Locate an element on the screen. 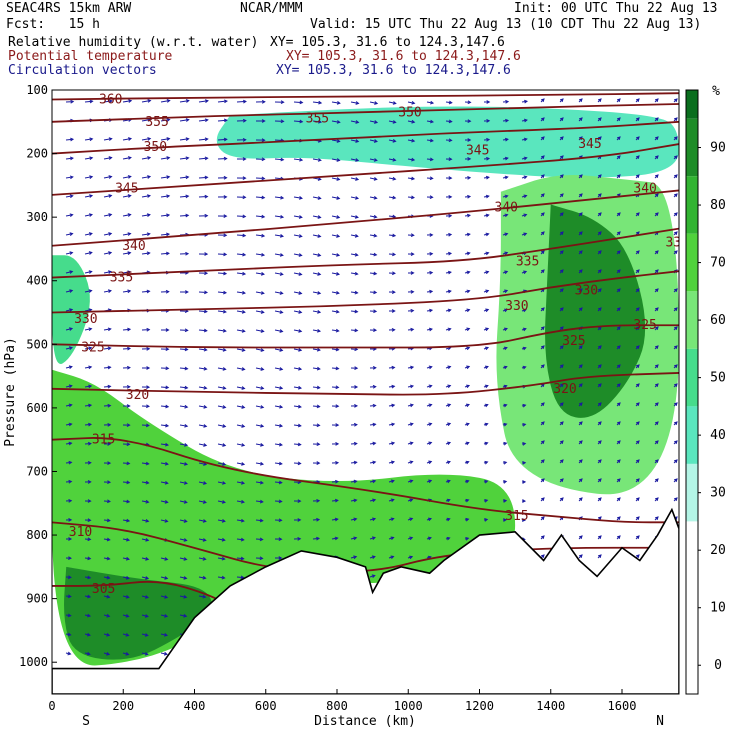 This screenshot has width=740, height=740. contour-label: 315 is located at coordinates (103, 440).